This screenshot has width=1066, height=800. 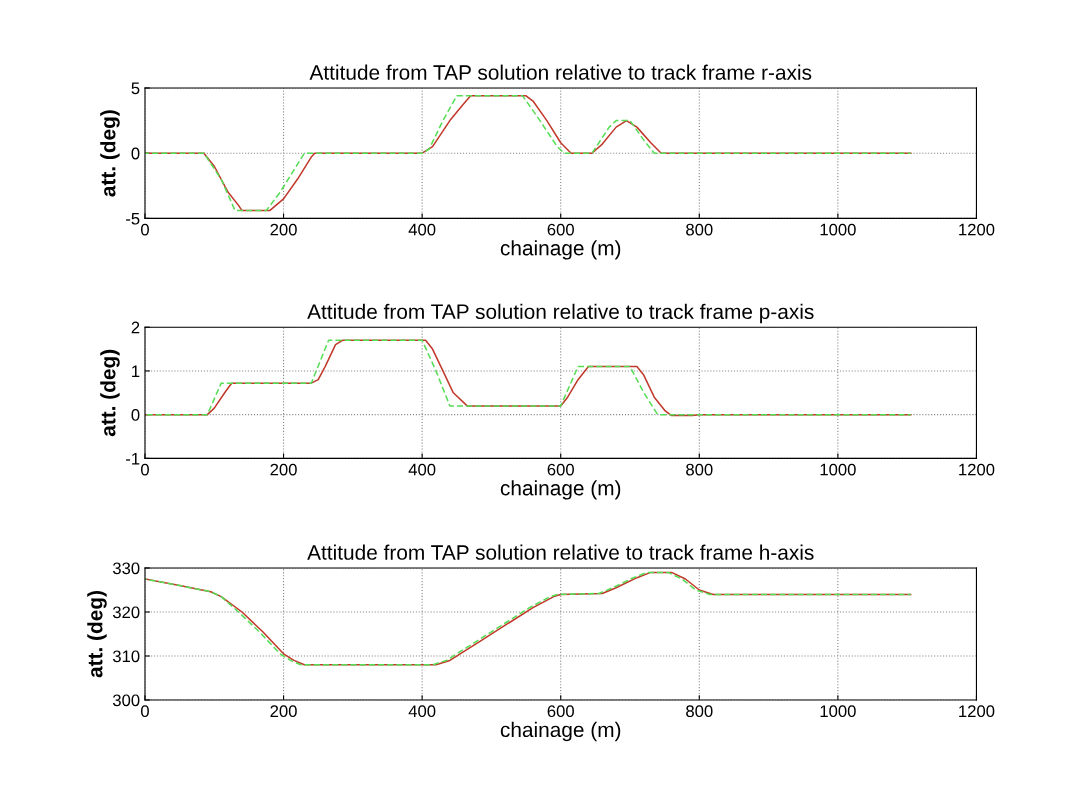 What do you see at coordinates (136, 371) in the screenshot?
I see `y-tick-label: 1` at bounding box center [136, 371].